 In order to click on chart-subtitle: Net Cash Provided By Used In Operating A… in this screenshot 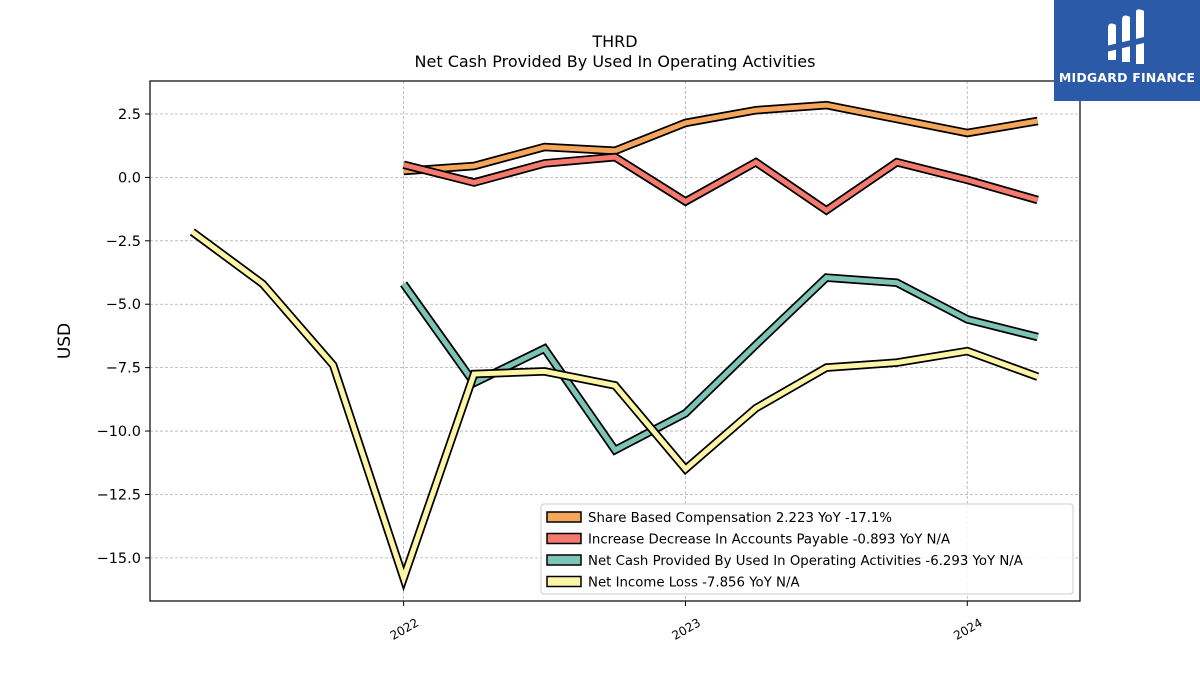, I will do `click(615, 61)`.